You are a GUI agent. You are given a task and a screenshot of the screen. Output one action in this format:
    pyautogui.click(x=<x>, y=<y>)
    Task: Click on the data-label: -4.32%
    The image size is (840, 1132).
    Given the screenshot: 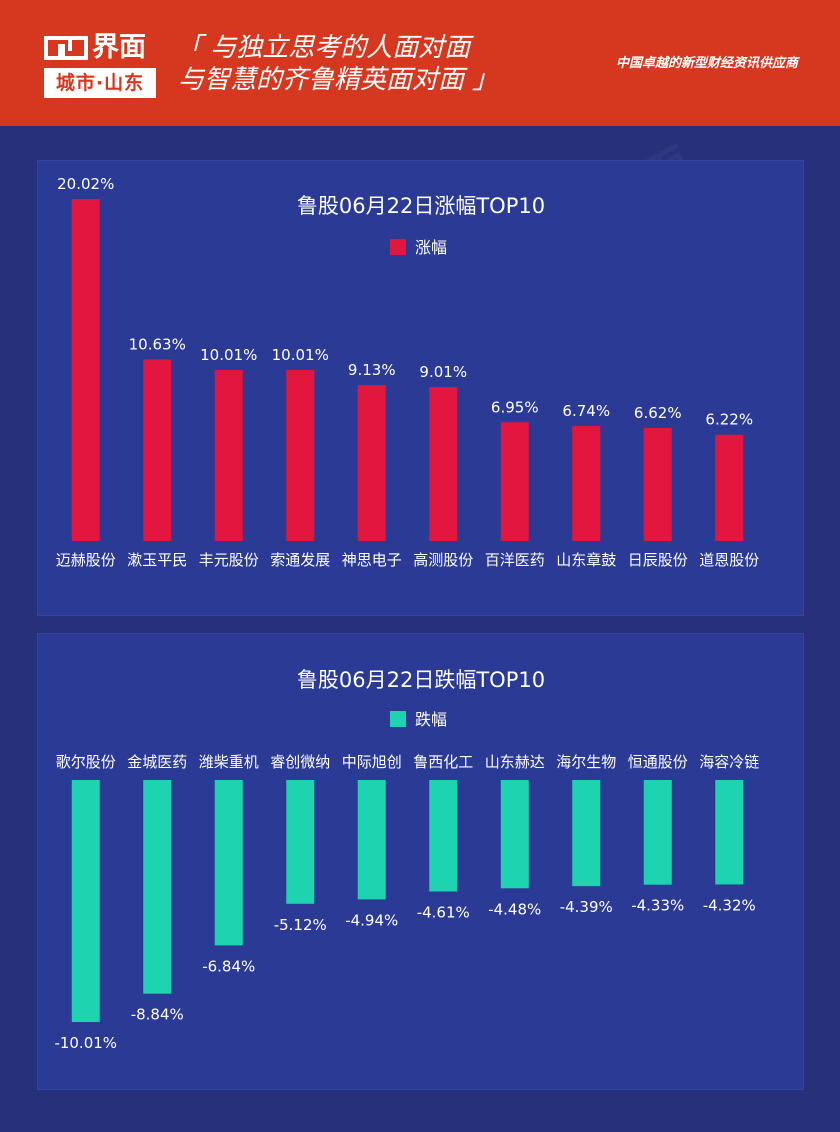 What is the action you would take?
    pyautogui.click(x=729, y=905)
    